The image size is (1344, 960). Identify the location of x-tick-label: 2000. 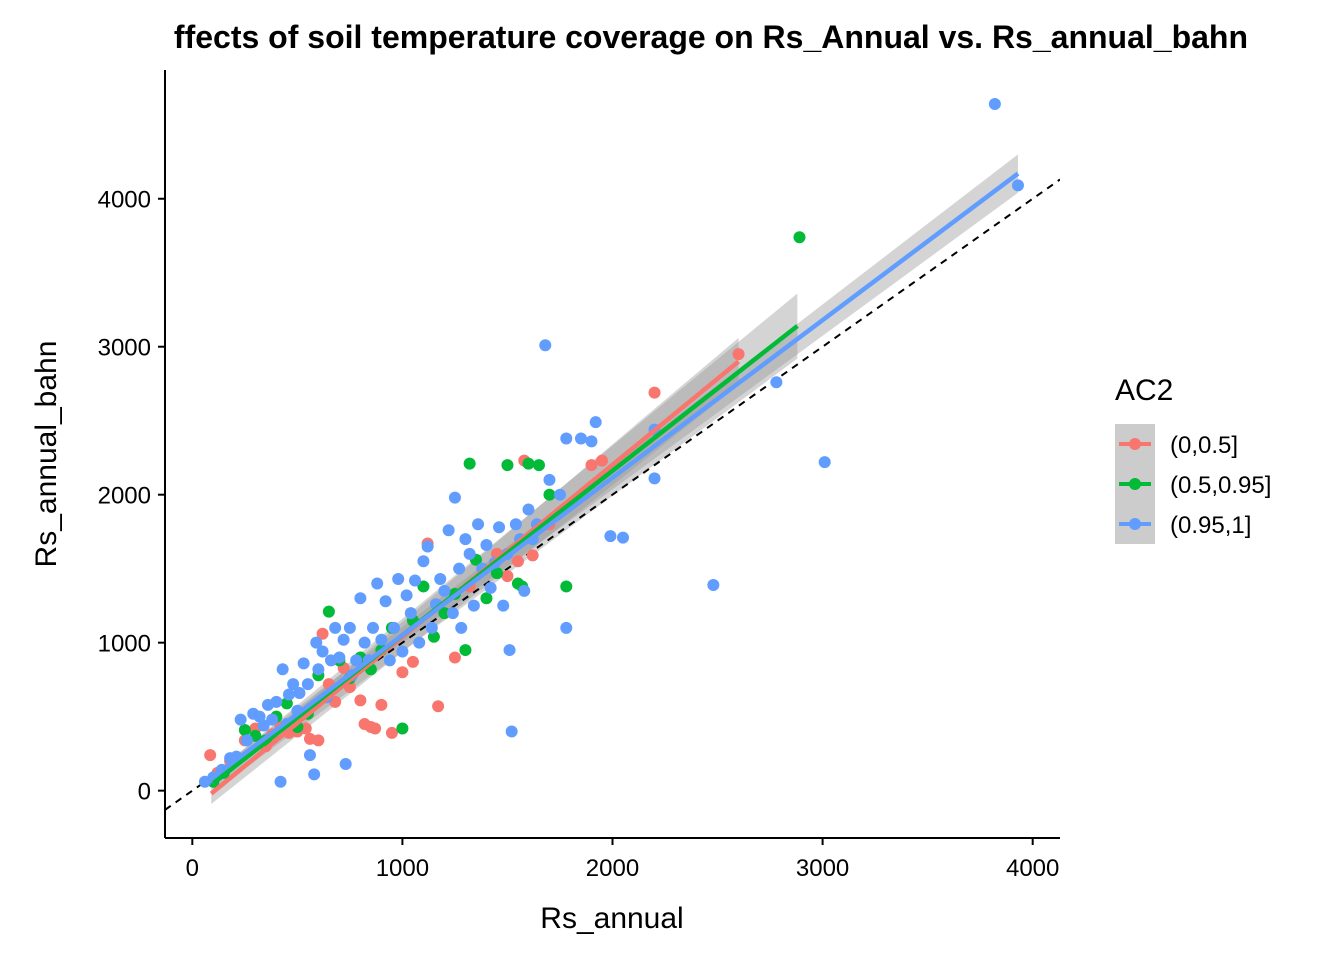
(612, 868).